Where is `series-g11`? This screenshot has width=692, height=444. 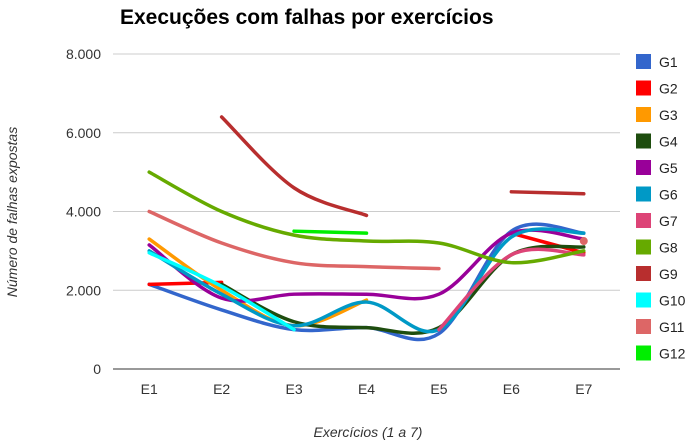
series-g11 is located at coordinates (367, 240).